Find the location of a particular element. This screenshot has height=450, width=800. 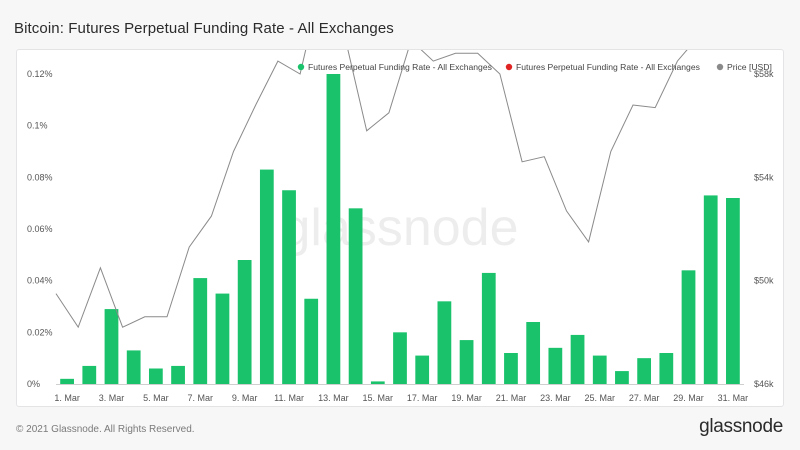

x-tick-label: 31. Mar is located at coordinates (733, 398).